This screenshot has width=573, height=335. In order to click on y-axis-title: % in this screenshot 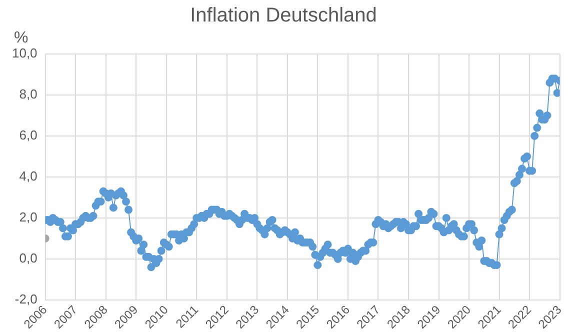, I will do `click(21, 37)`.